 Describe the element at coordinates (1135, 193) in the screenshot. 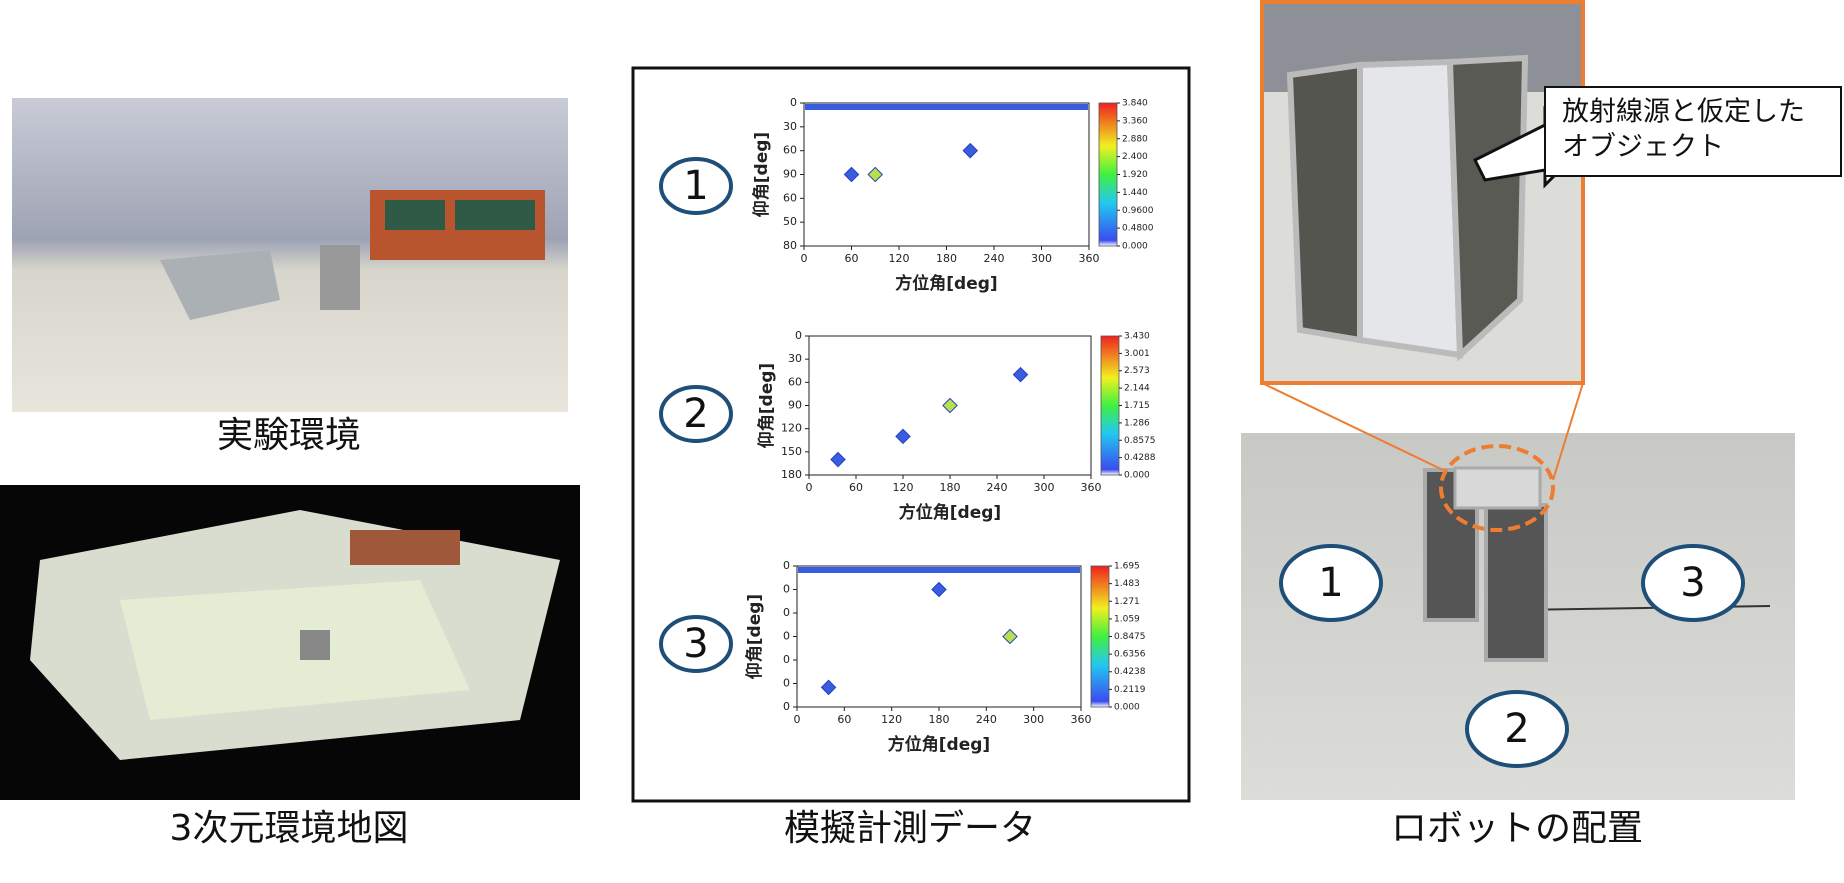

I see `colorbar-label: 1.440` at that location.